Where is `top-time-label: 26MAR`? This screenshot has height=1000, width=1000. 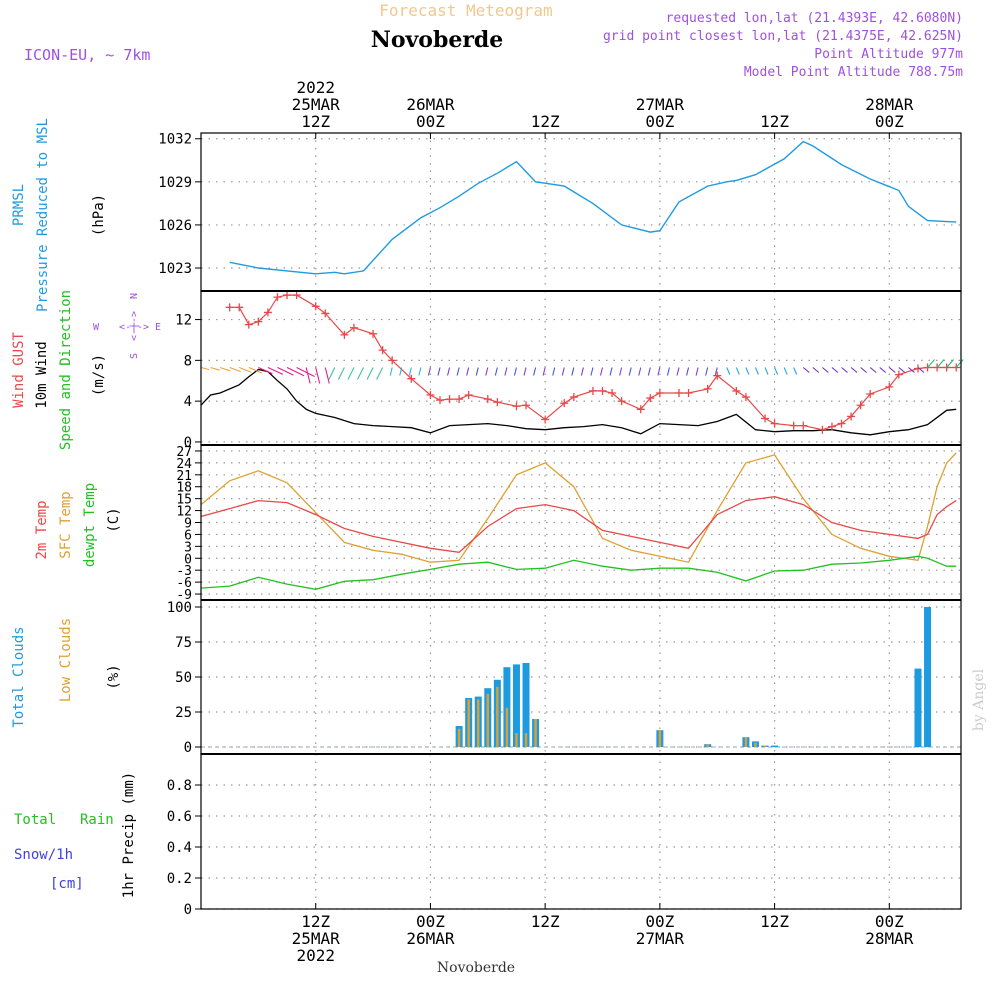
top-time-label: 26MAR is located at coordinates (430, 104).